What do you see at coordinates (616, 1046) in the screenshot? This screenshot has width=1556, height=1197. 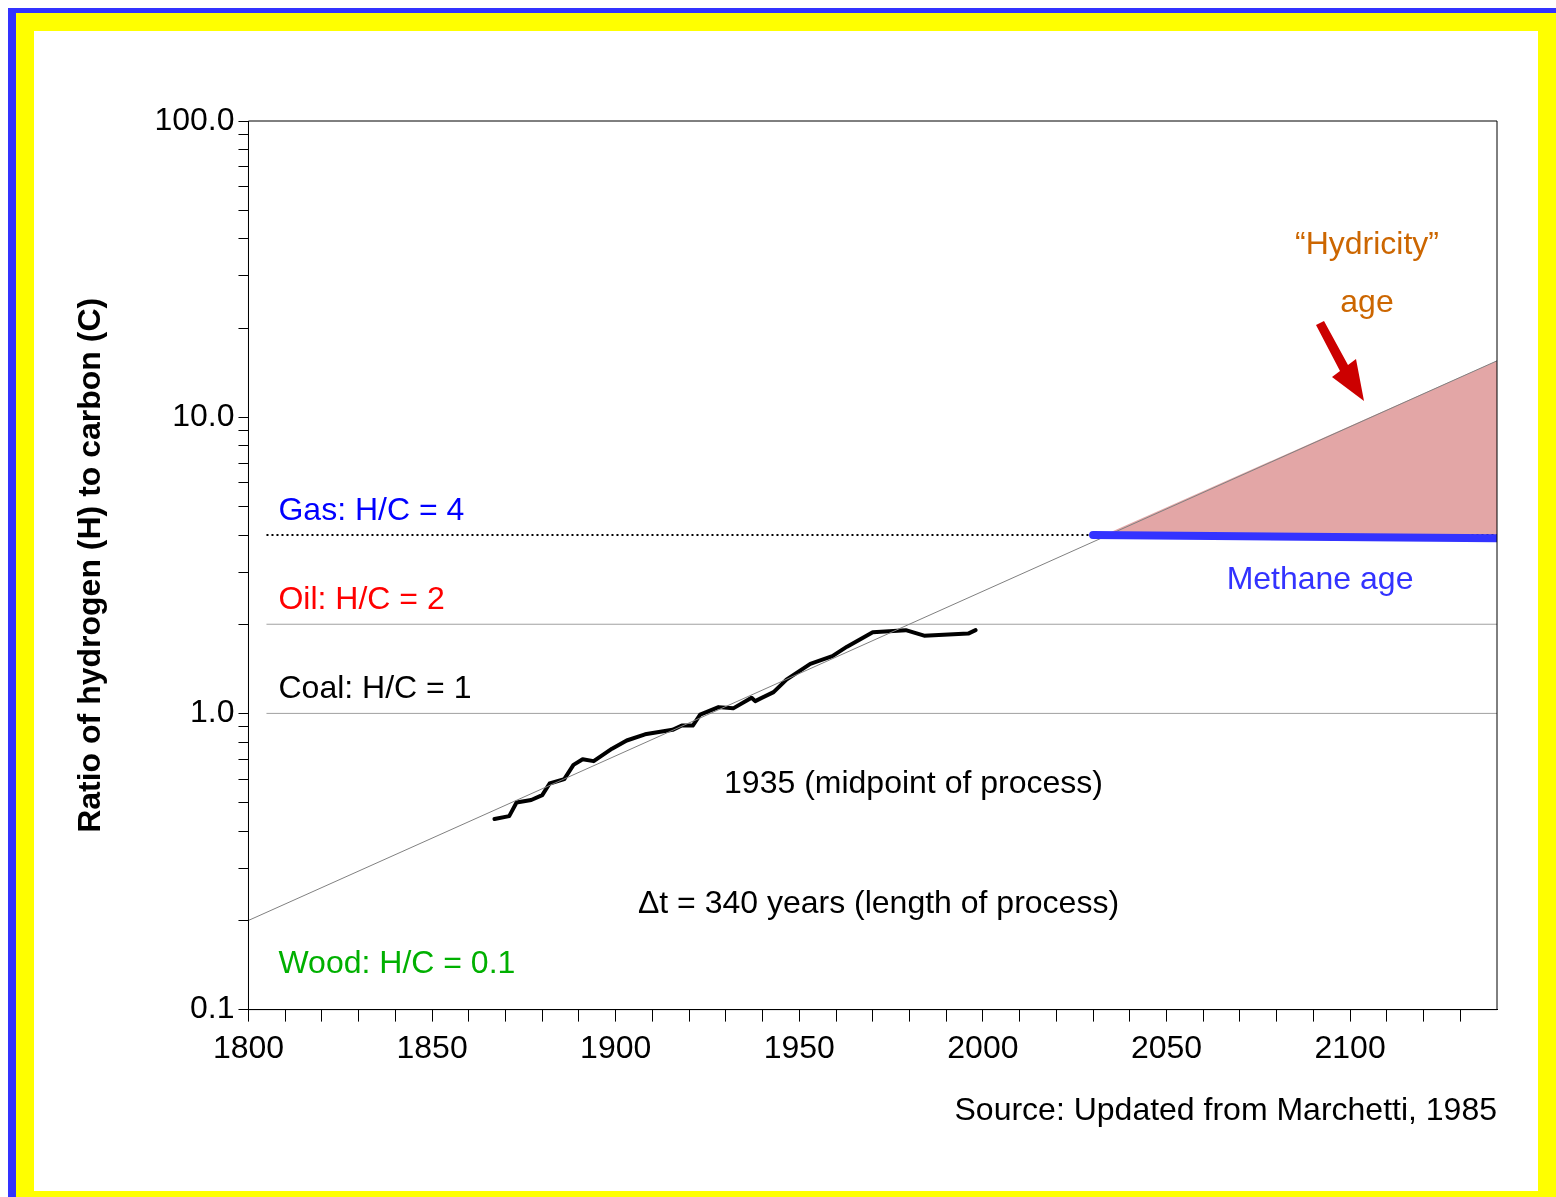 I see `x-tick-label: 1900` at bounding box center [616, 1046].